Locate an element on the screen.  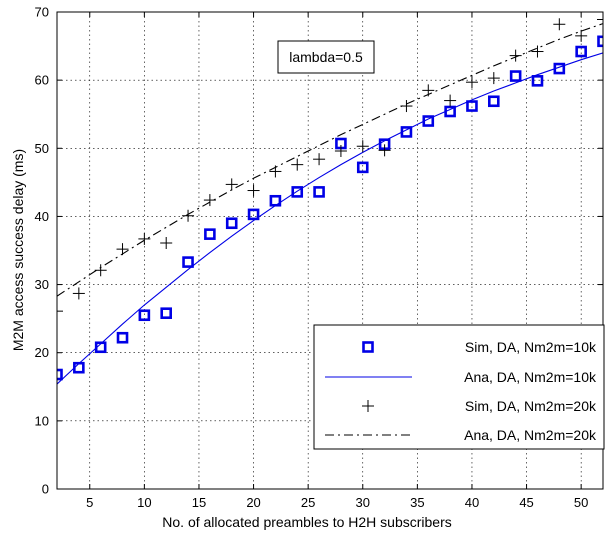
annotation-text: lambda=0.5 is located at coordinates (326, 57).